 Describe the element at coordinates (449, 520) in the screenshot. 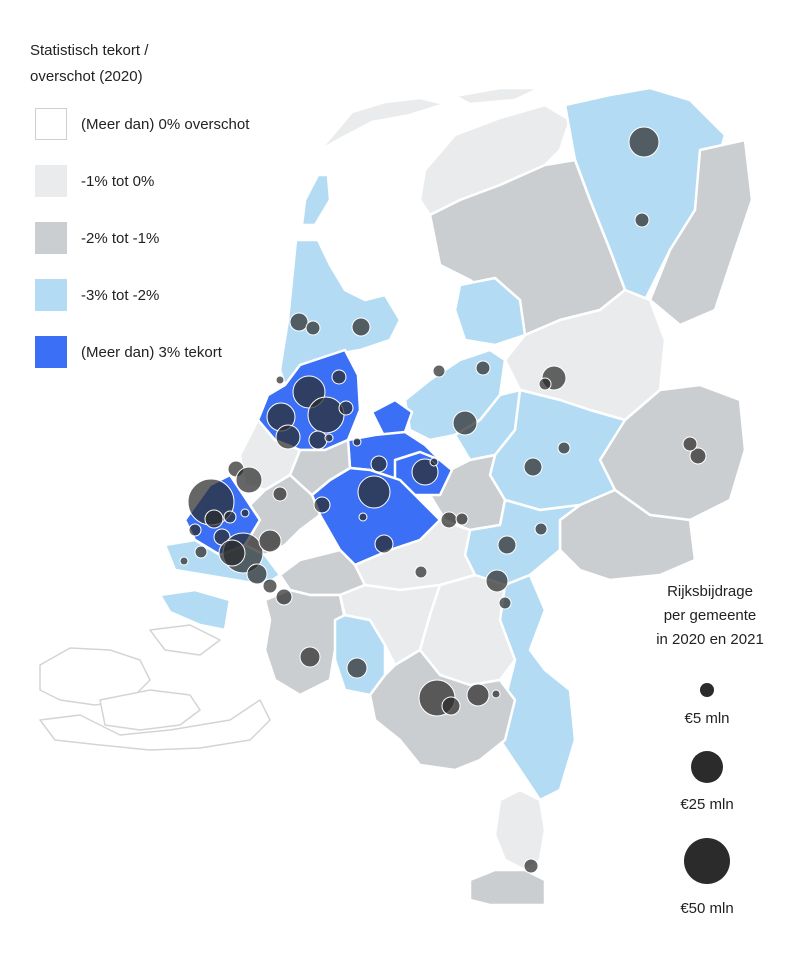

I see `bubble-ede` at that location.